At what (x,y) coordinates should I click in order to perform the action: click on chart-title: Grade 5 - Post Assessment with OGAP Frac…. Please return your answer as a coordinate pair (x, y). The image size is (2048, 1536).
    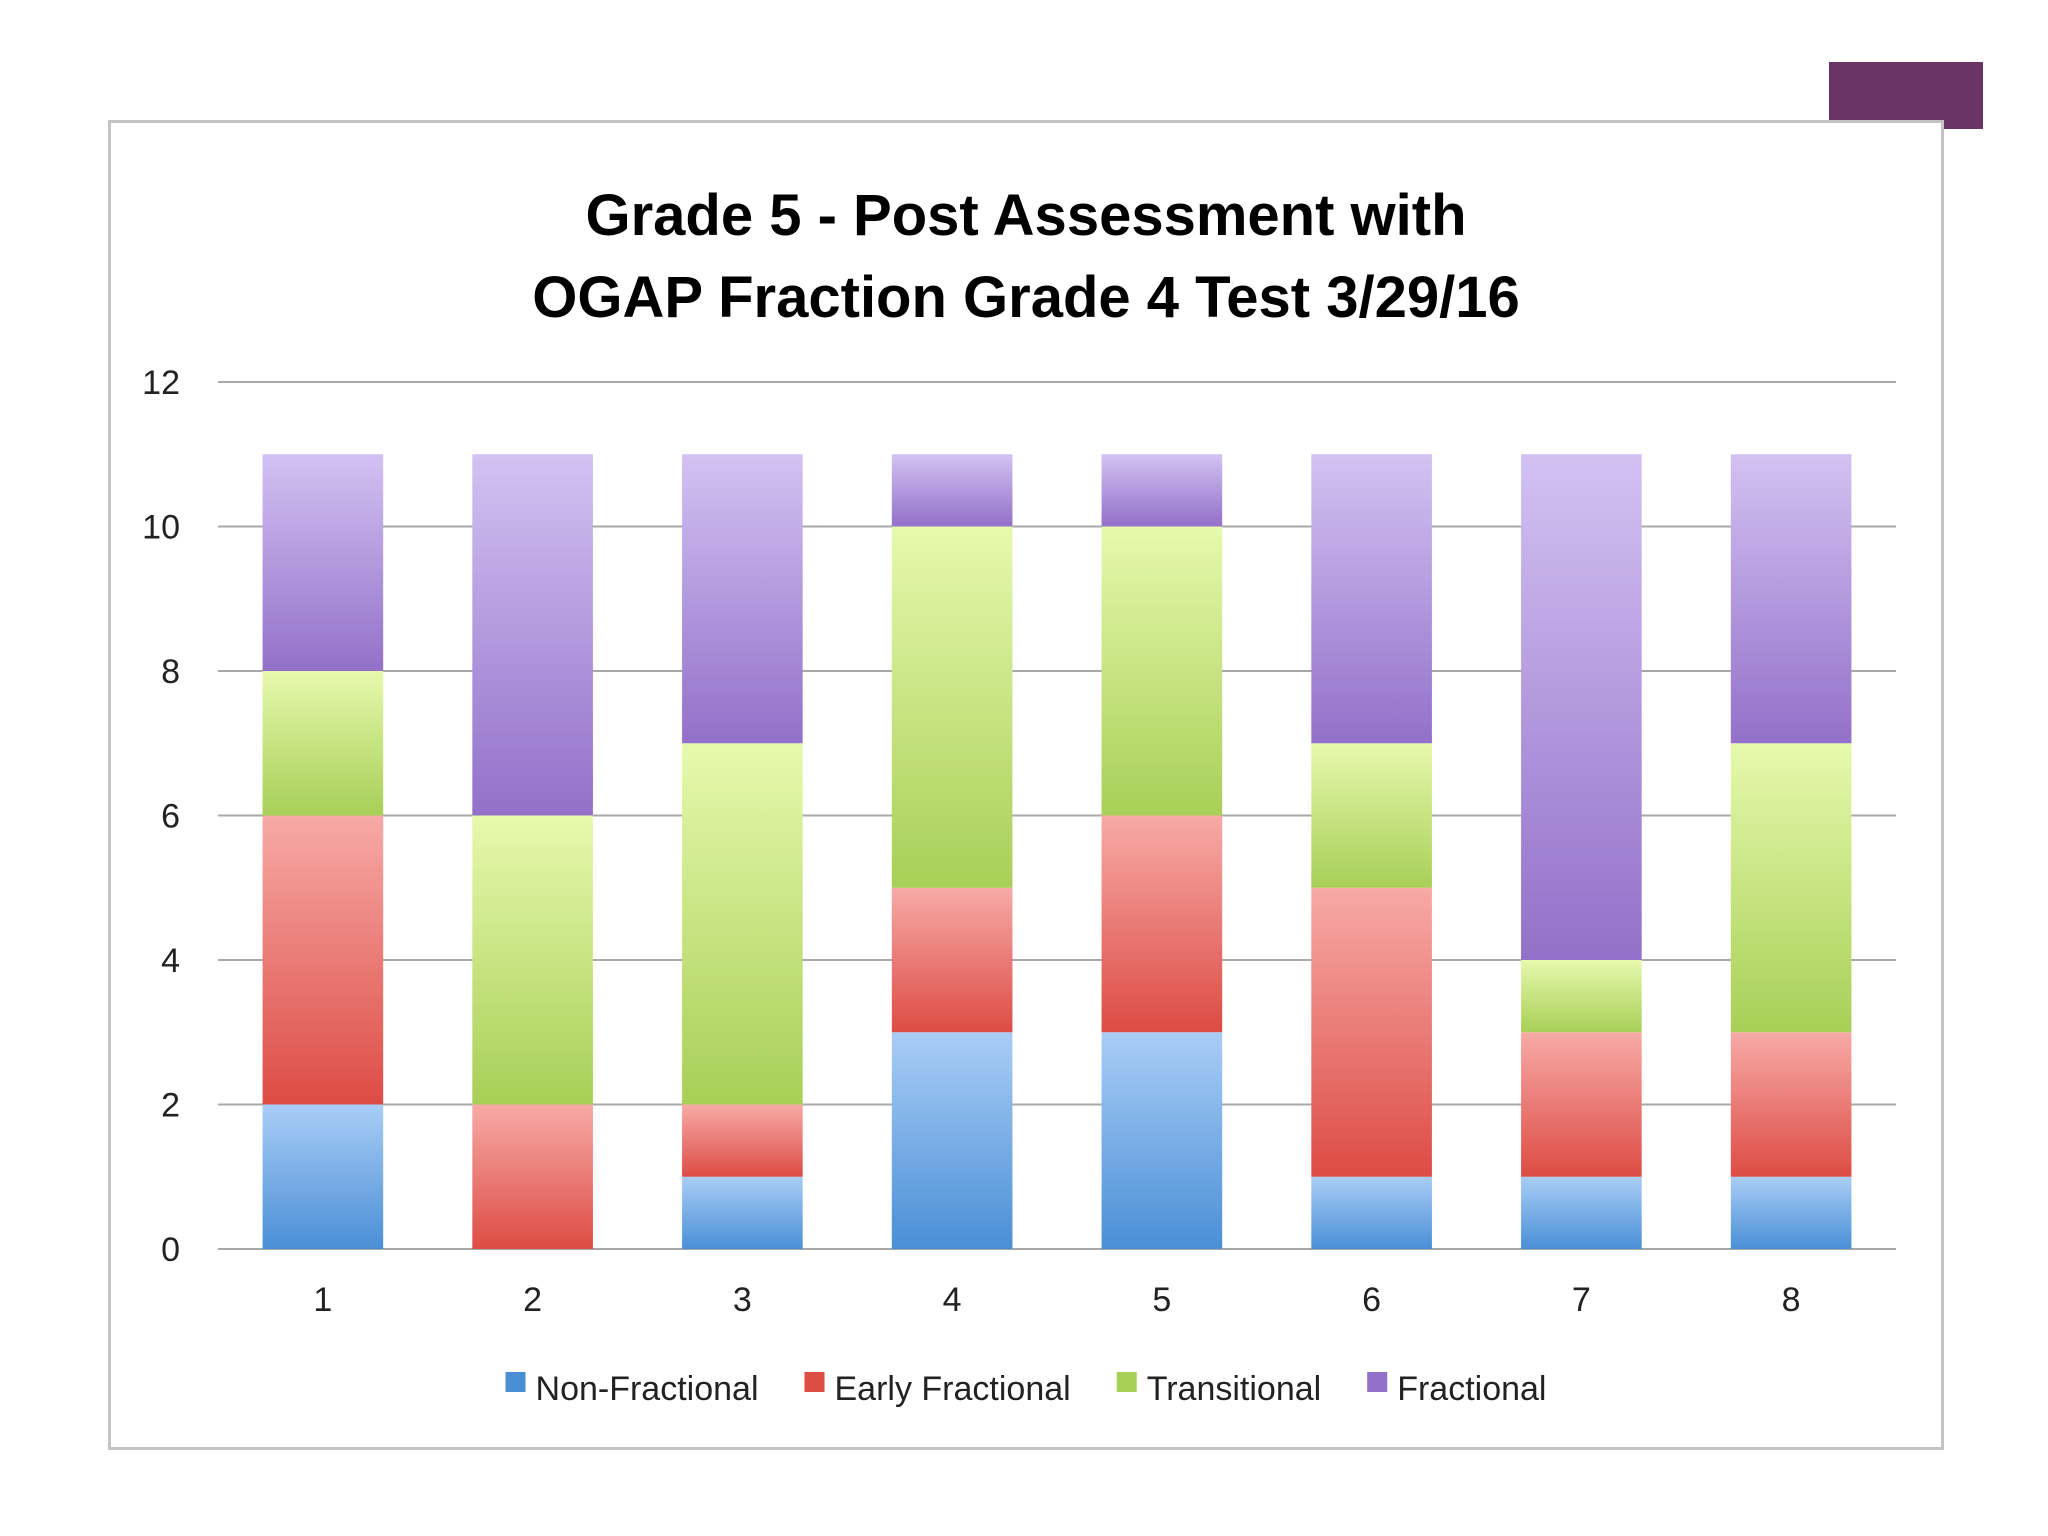
    Looking at the image, I should click on (1026, 256).